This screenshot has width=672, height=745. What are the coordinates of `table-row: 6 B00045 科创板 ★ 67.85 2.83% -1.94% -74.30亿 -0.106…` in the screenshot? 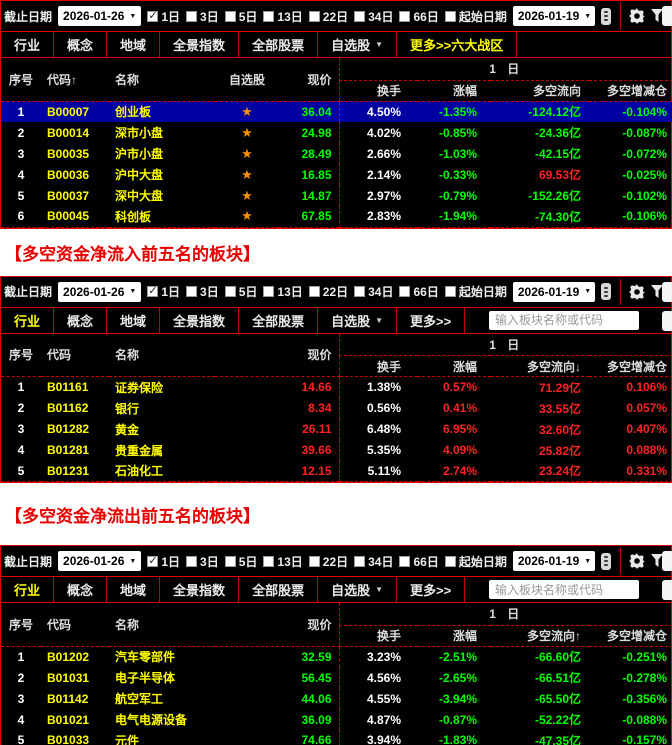 It's located at (336, 216).